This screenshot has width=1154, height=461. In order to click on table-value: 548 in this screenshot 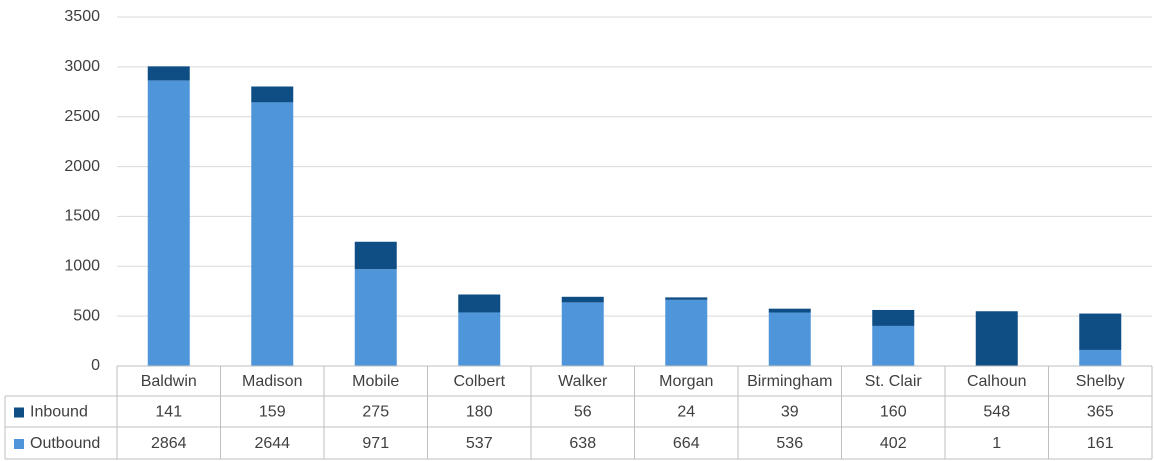, I will do `click(996, 412)`.